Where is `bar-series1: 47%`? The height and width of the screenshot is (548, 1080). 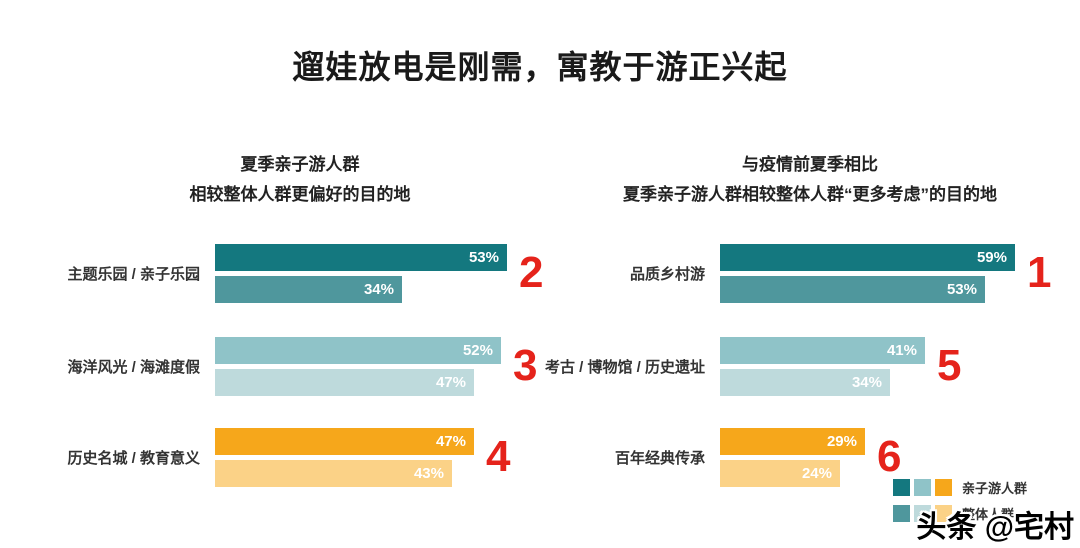
bar-series1: 47% is located at coordinates (344, 382).